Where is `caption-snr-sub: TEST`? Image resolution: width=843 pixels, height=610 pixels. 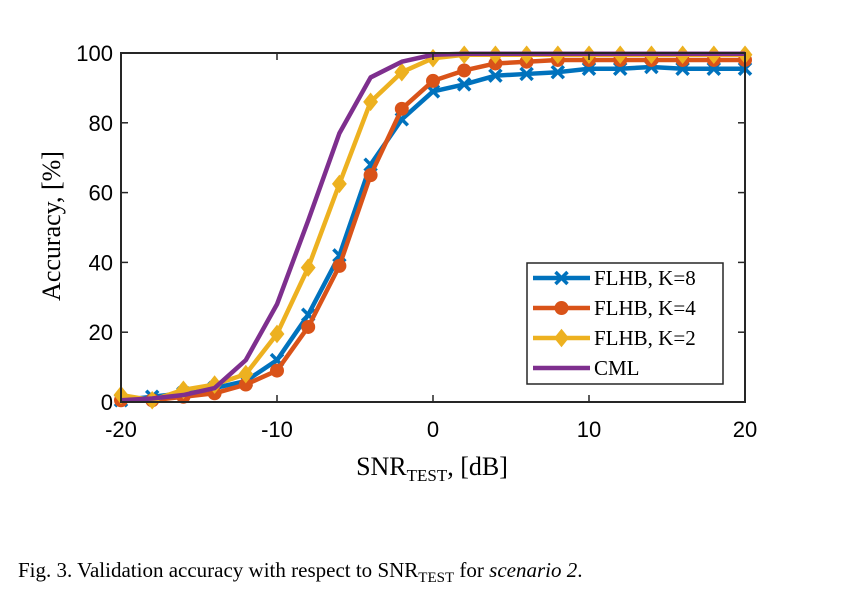
caption-snr-sub: TEST is located at coordinates (436, 578).